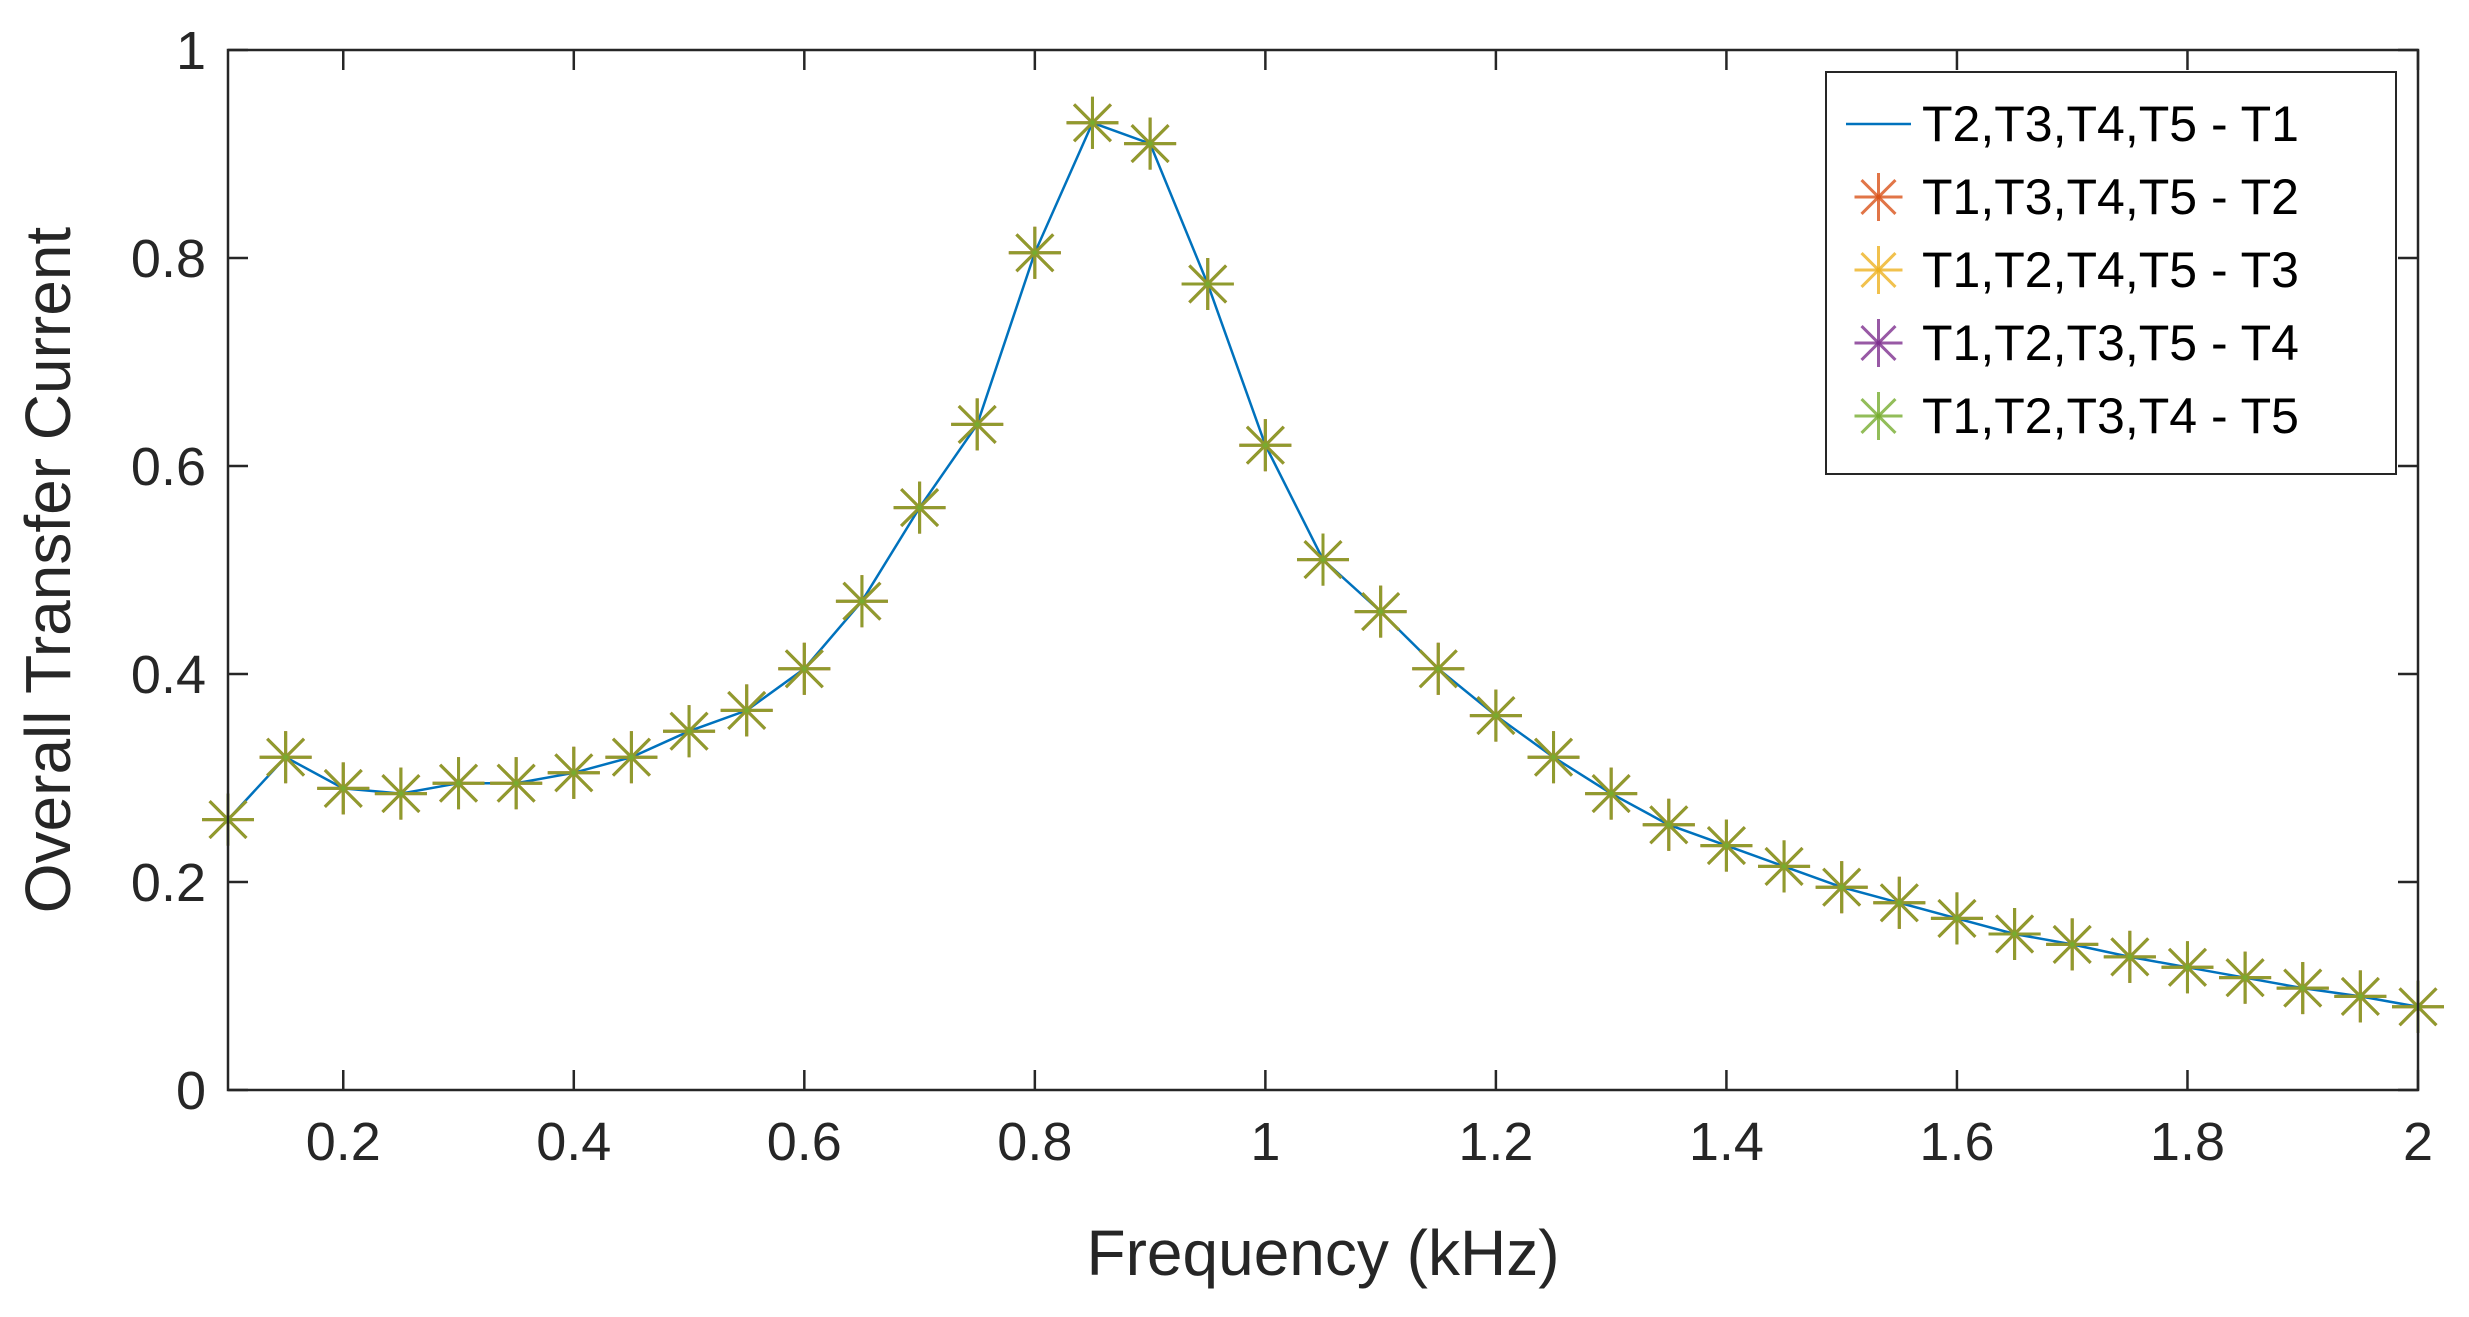 Image resolution: width=2469 pixels, height=1317 pixels. What do you see at coordinates (2110, 124) in the screenshot?
I see `legend-label: T2,T3,T4,T5 - T1` at bounding box center [2110, 124].